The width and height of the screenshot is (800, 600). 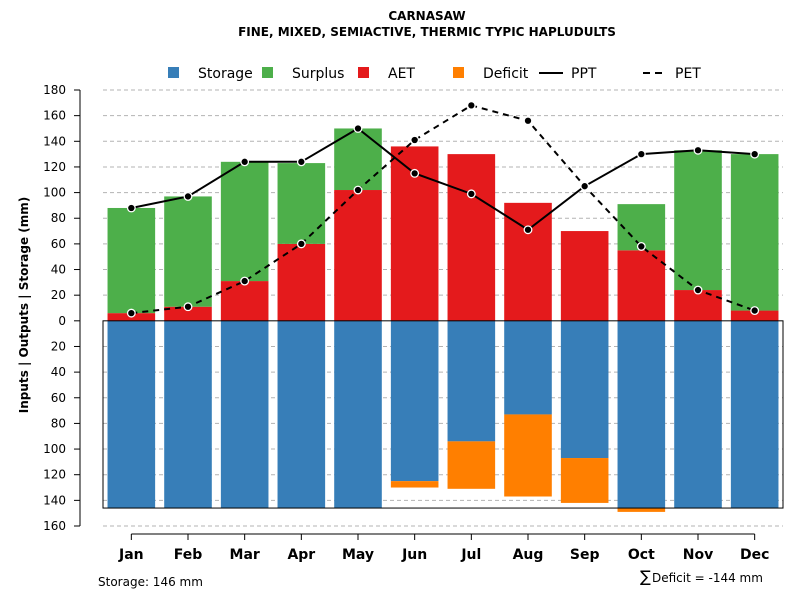 I want to click on ppt-line, so click(x=443, y=179).